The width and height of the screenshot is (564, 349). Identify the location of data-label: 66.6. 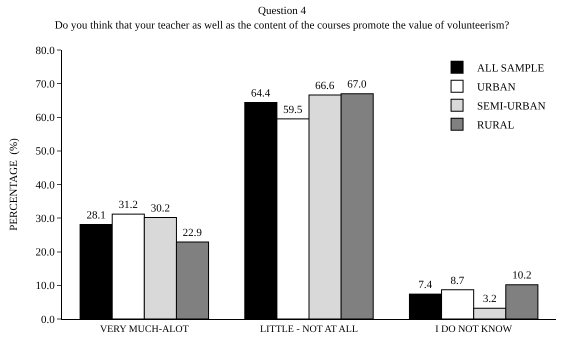
(325, 86).